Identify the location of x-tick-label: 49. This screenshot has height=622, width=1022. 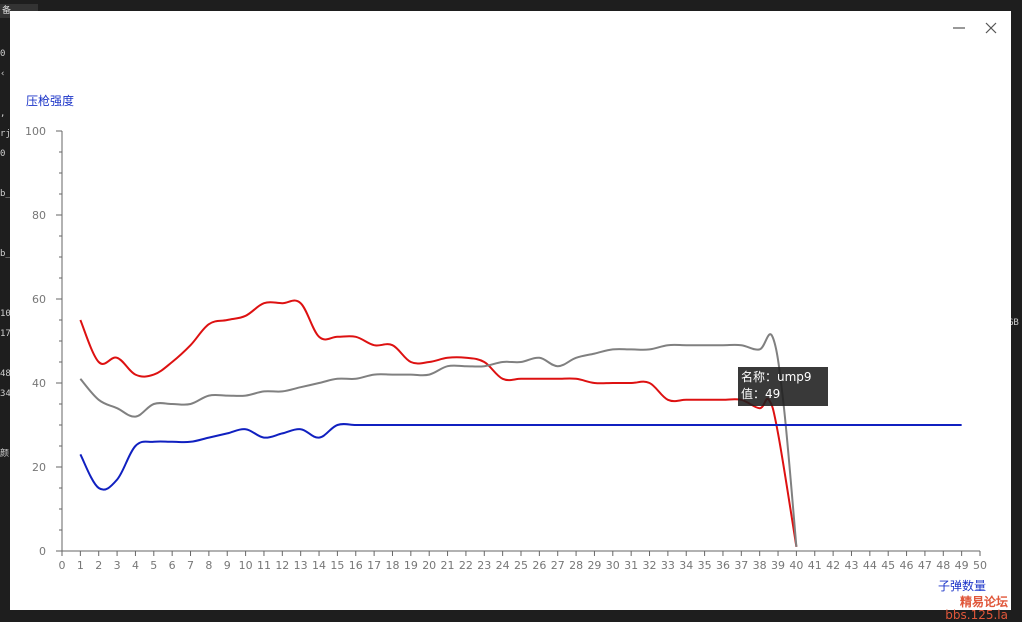
(962, 565).